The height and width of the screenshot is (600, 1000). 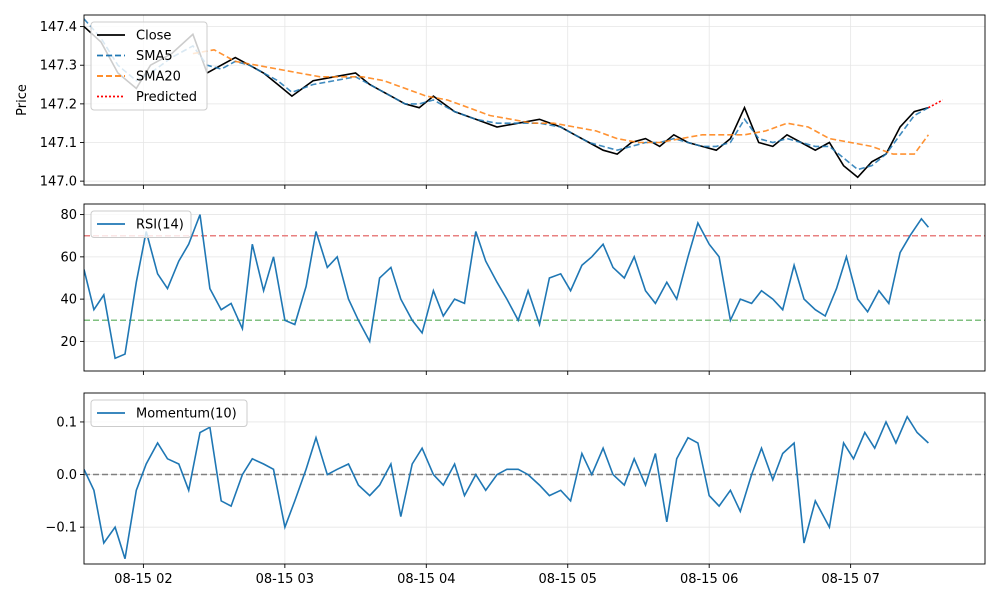 I want to click on legend-entry: Momentum(10), so click(x=186, y=414).